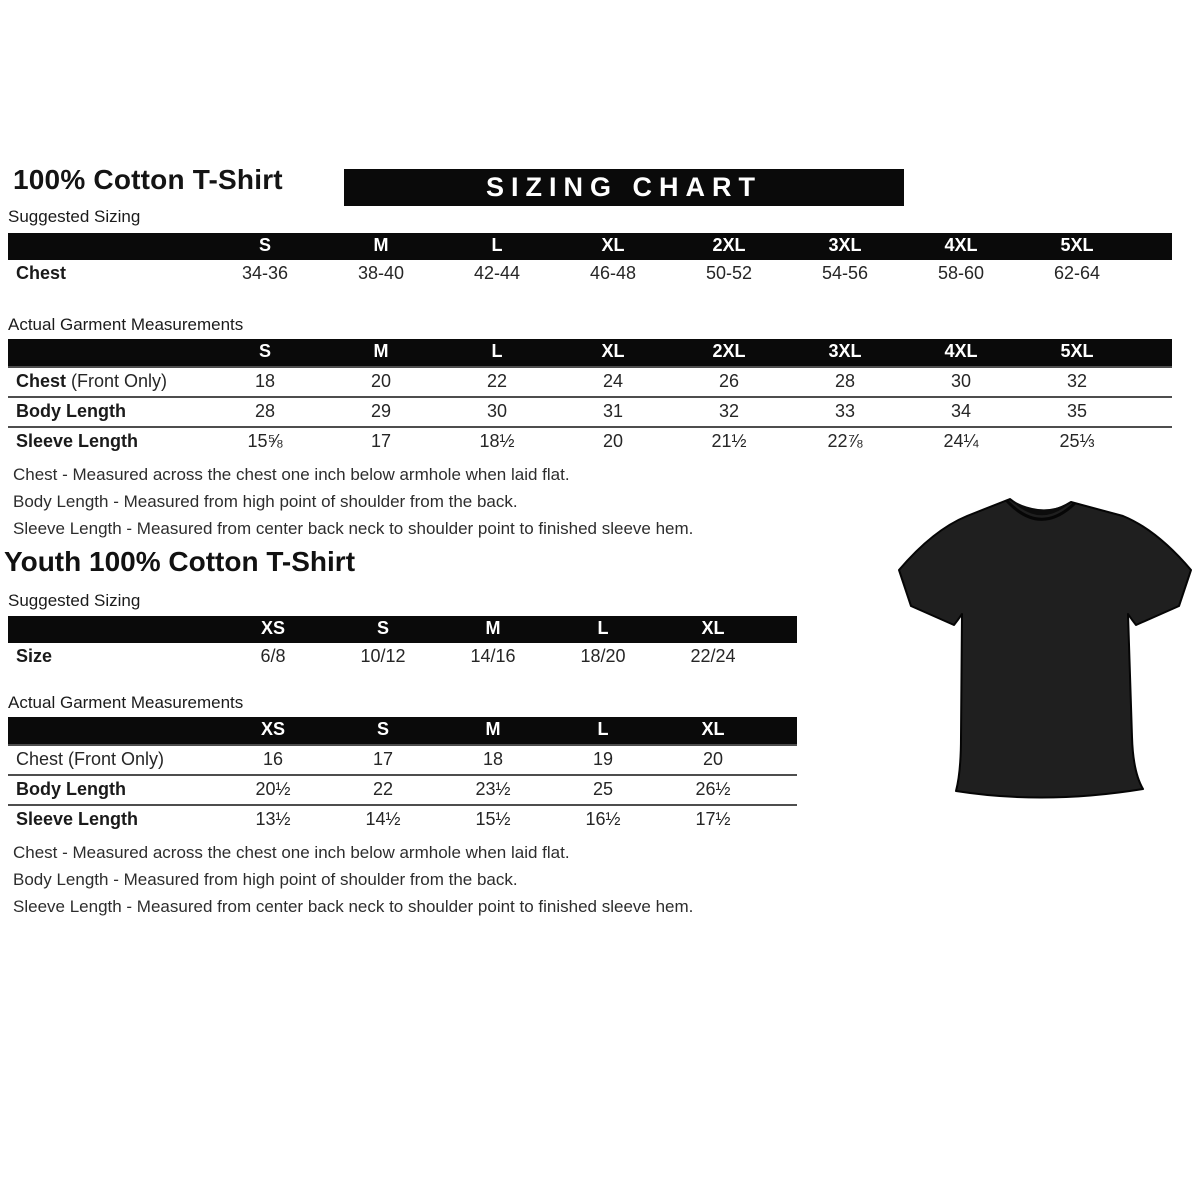 This screenshot has width=1200, height=1200. Describe the element at coordinates (126, 702) in the screenshot. I see `youth-actual-measurements-label: Actual Garment Measurements` at that location.